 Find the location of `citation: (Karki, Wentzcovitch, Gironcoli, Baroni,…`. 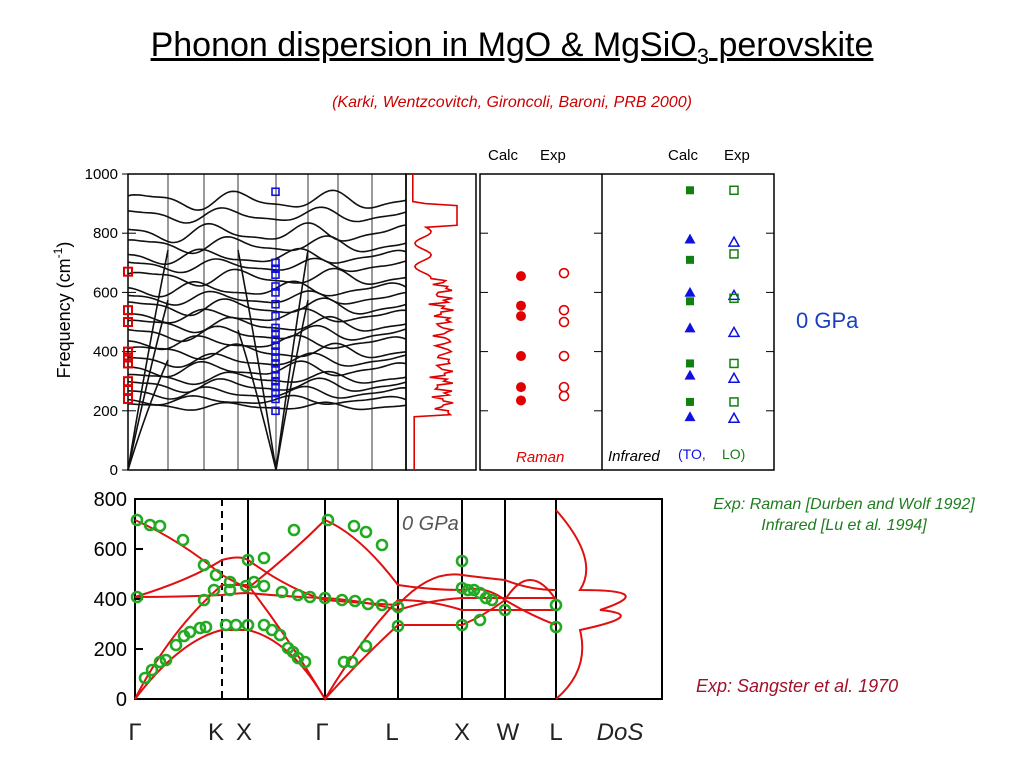

citation: (Karki, Wentzcovitch, Gironcoli, Baroni,… is located at coordinates (512, 102).